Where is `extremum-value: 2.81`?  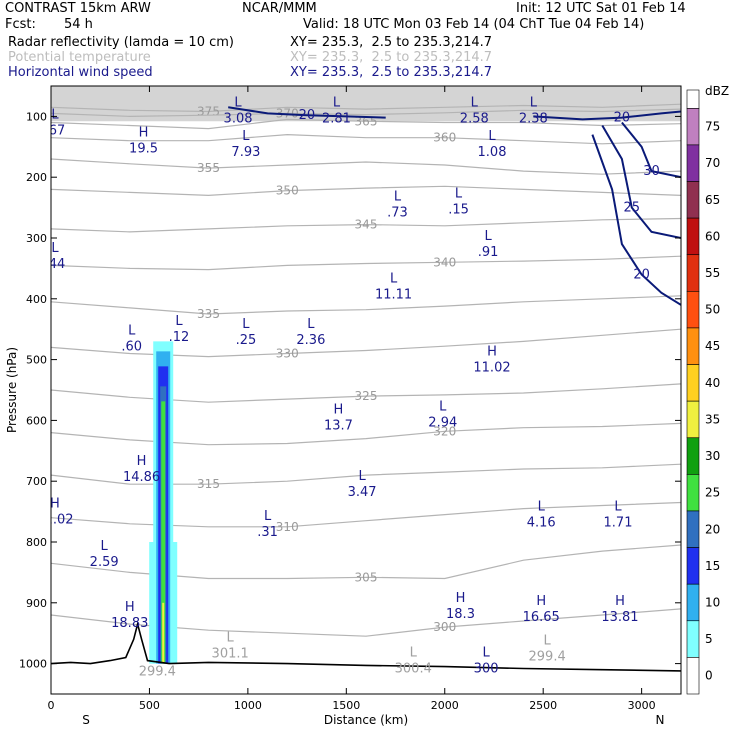 extremum-value: 2.81 is located at coordinates (336, 118).